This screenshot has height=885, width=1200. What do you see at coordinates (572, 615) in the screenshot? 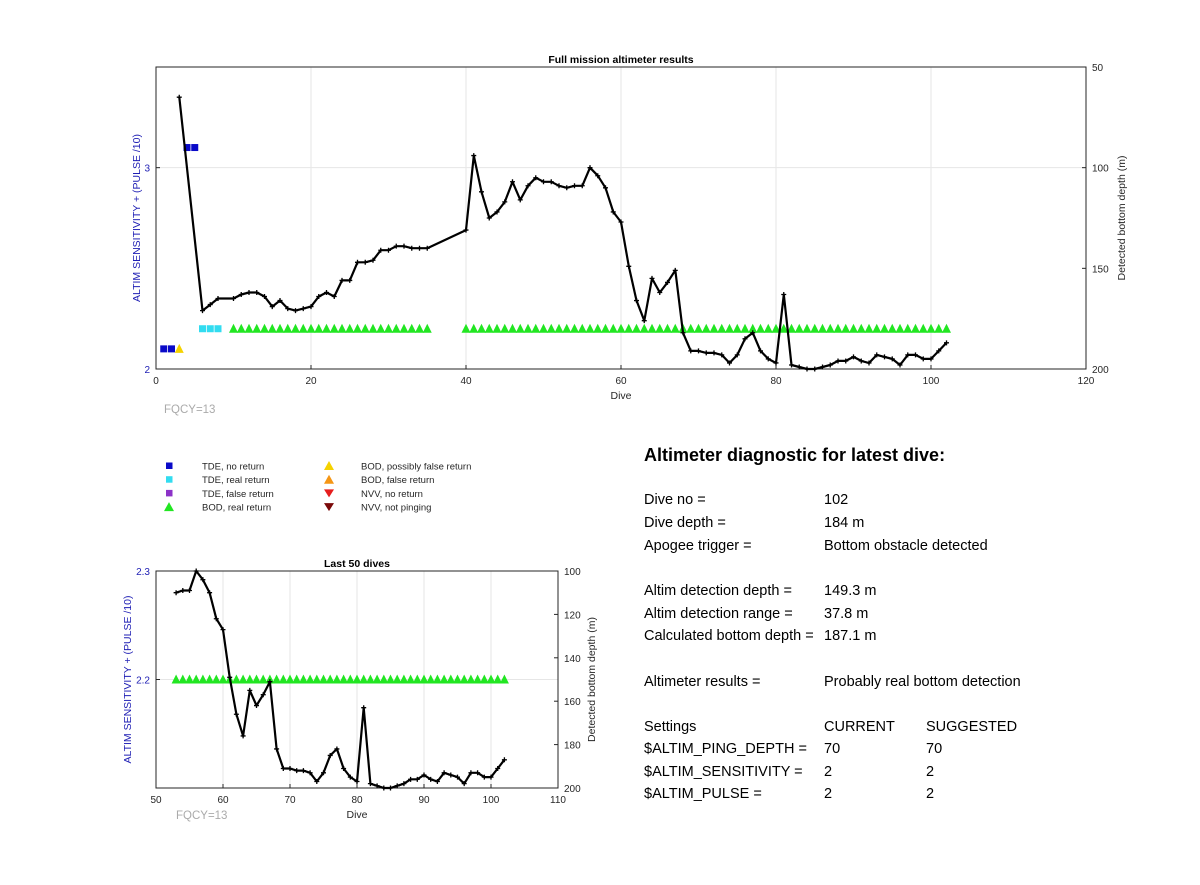
I see `y-right-tick-label: 120` at bounding box center [572, 615].